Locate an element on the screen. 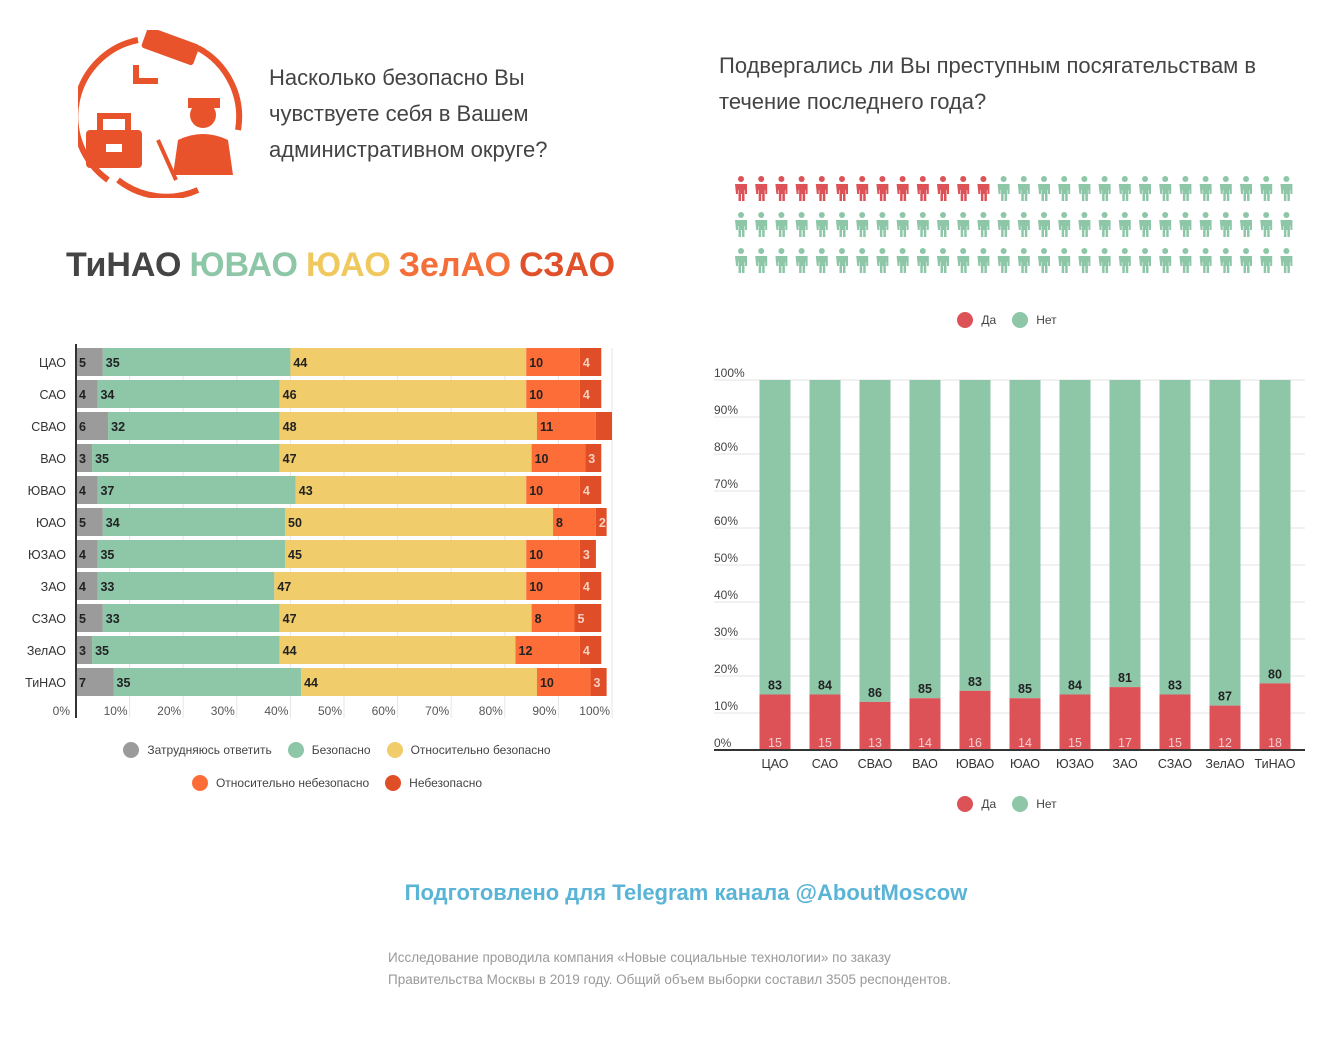  data-label: 2 is located at coordinates (602, 523).